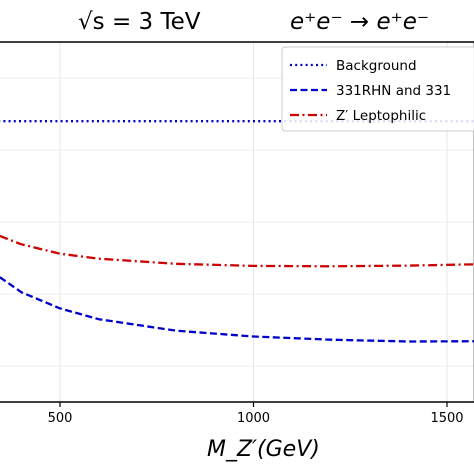 The width and height of the screenshot is (474, 474). What do you see at coordinates (359, 22) in the screenshot?
I see `title-right: e⁺e⁻ → e⁺e⁻` at bounding box center [359, 22].